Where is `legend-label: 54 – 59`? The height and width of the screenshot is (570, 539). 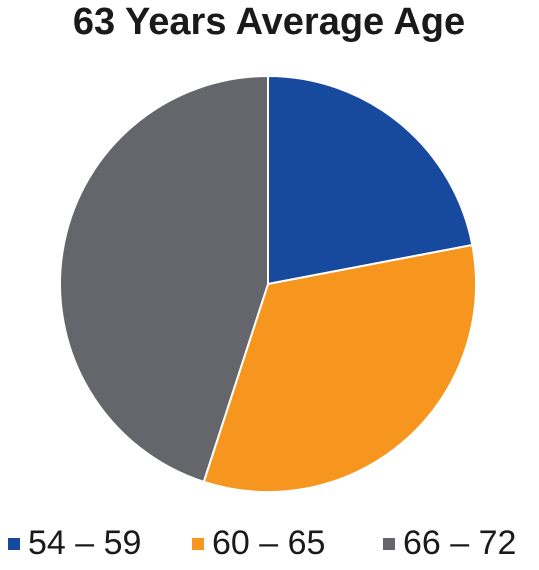
legend-label: 54 – 59 is located at coordinates (84, 543).